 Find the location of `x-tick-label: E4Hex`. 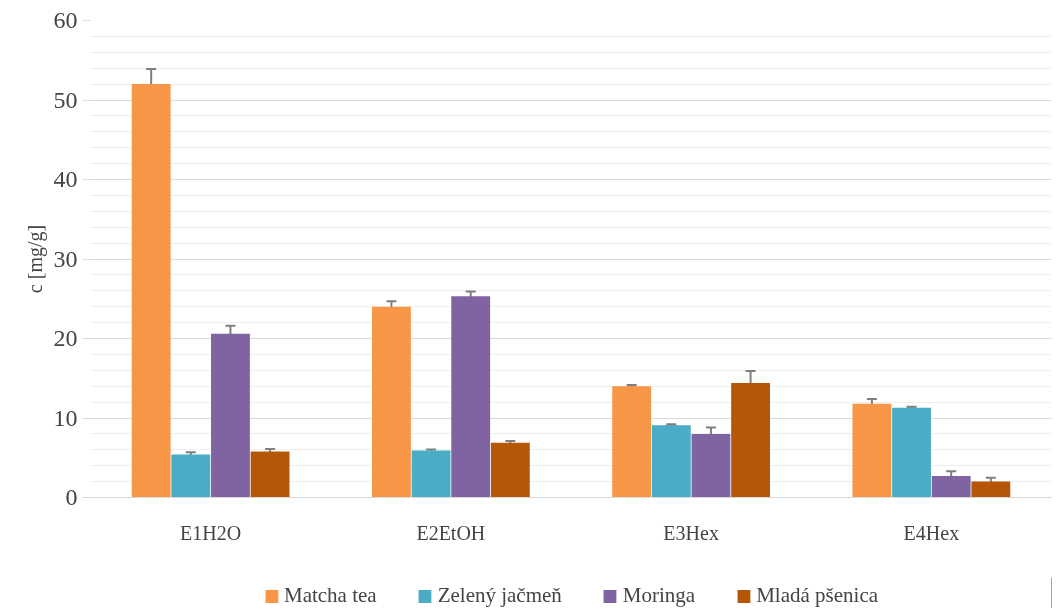

x-tick-label: E4Hex is located at coordinates (931, 532).